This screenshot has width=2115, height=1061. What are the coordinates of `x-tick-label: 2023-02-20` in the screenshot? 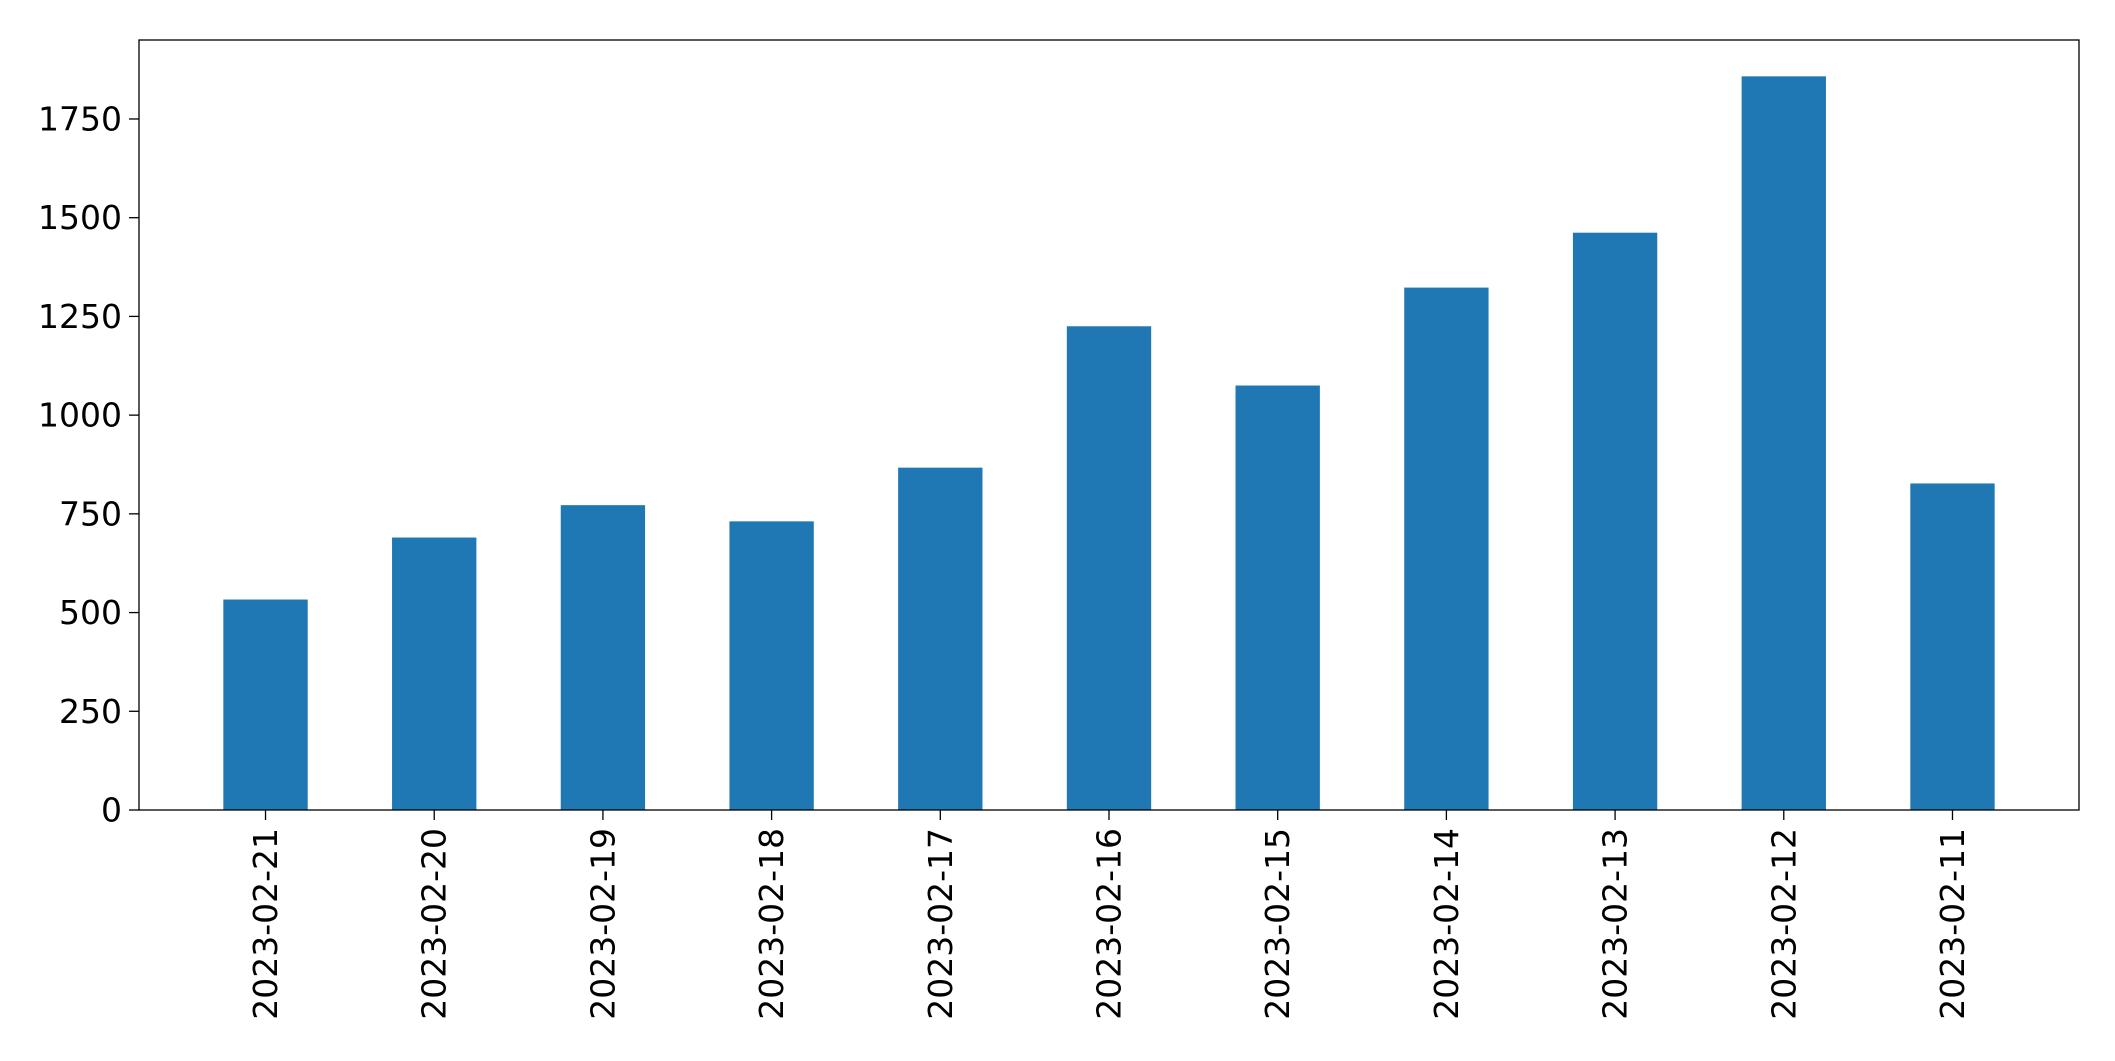 It's located at (434, 924).